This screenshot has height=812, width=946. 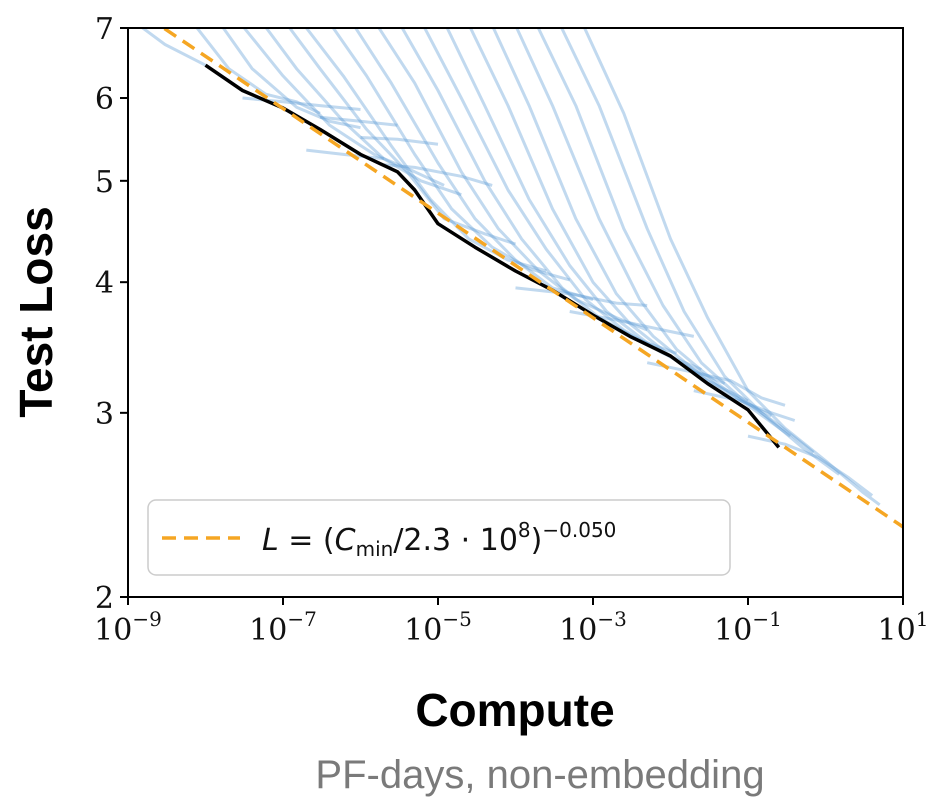 What do you see at coordinates (748, 627) in the screenshot?
I see `x-tick-label: 10⁻¹` at bounding box center [748, 627].